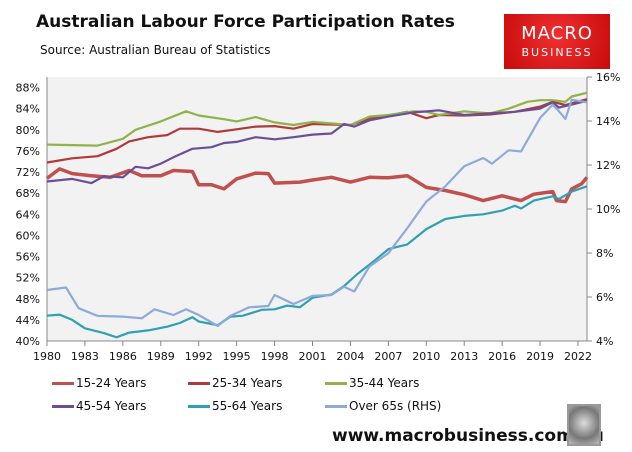 The image size is (632, 452). I want to click on x-tick-label: 2004, so click(350, 356).